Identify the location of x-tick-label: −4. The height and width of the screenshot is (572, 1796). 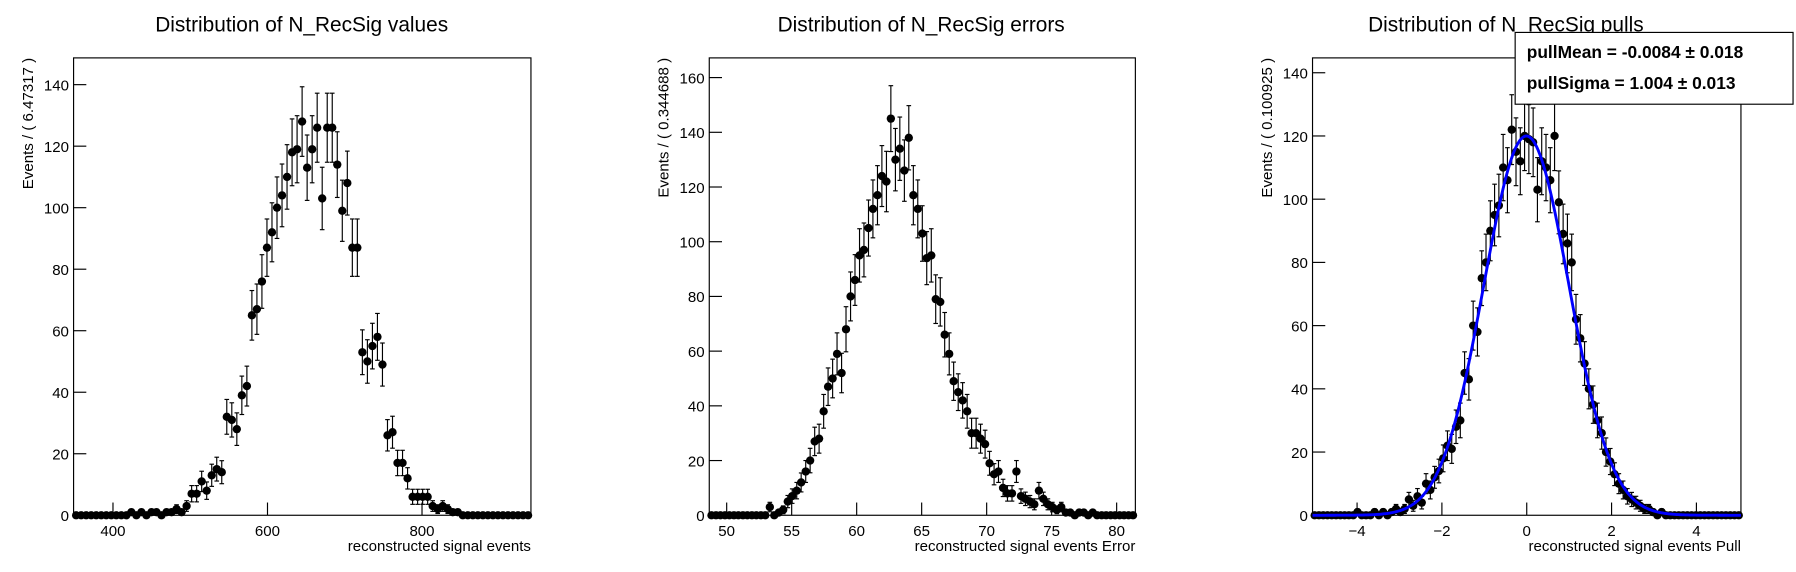
(1356, 531).